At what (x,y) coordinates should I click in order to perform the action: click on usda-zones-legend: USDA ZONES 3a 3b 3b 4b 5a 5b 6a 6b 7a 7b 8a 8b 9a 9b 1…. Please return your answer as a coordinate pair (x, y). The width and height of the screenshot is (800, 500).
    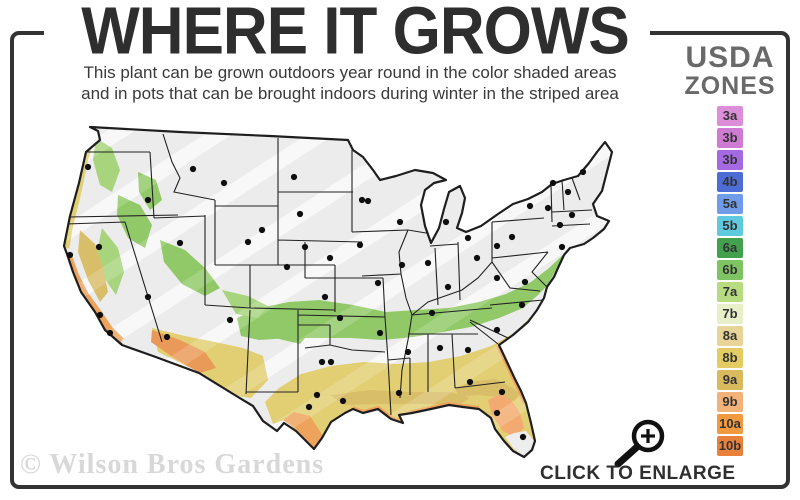
    Looking at the image, I should click on (730, 250).